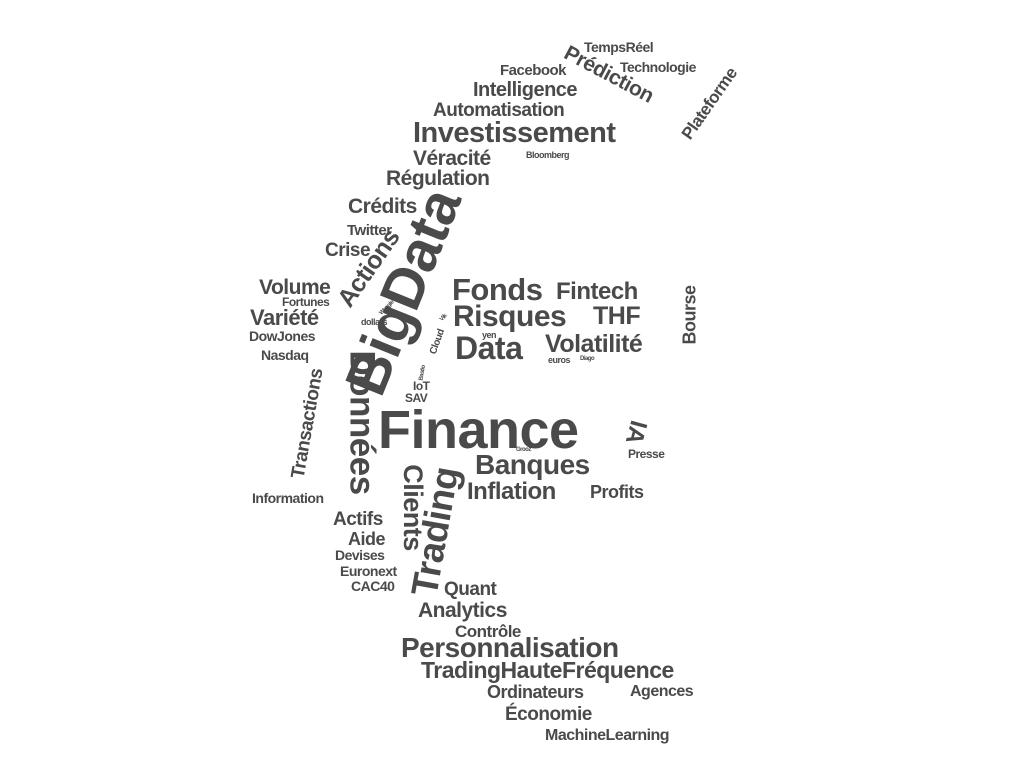 This screenshot has height=768, width=1024. What do you see at coordinates (470, 589) in the screenshot?
I see `word-quant: Quant` at bounding box center [470, 589].